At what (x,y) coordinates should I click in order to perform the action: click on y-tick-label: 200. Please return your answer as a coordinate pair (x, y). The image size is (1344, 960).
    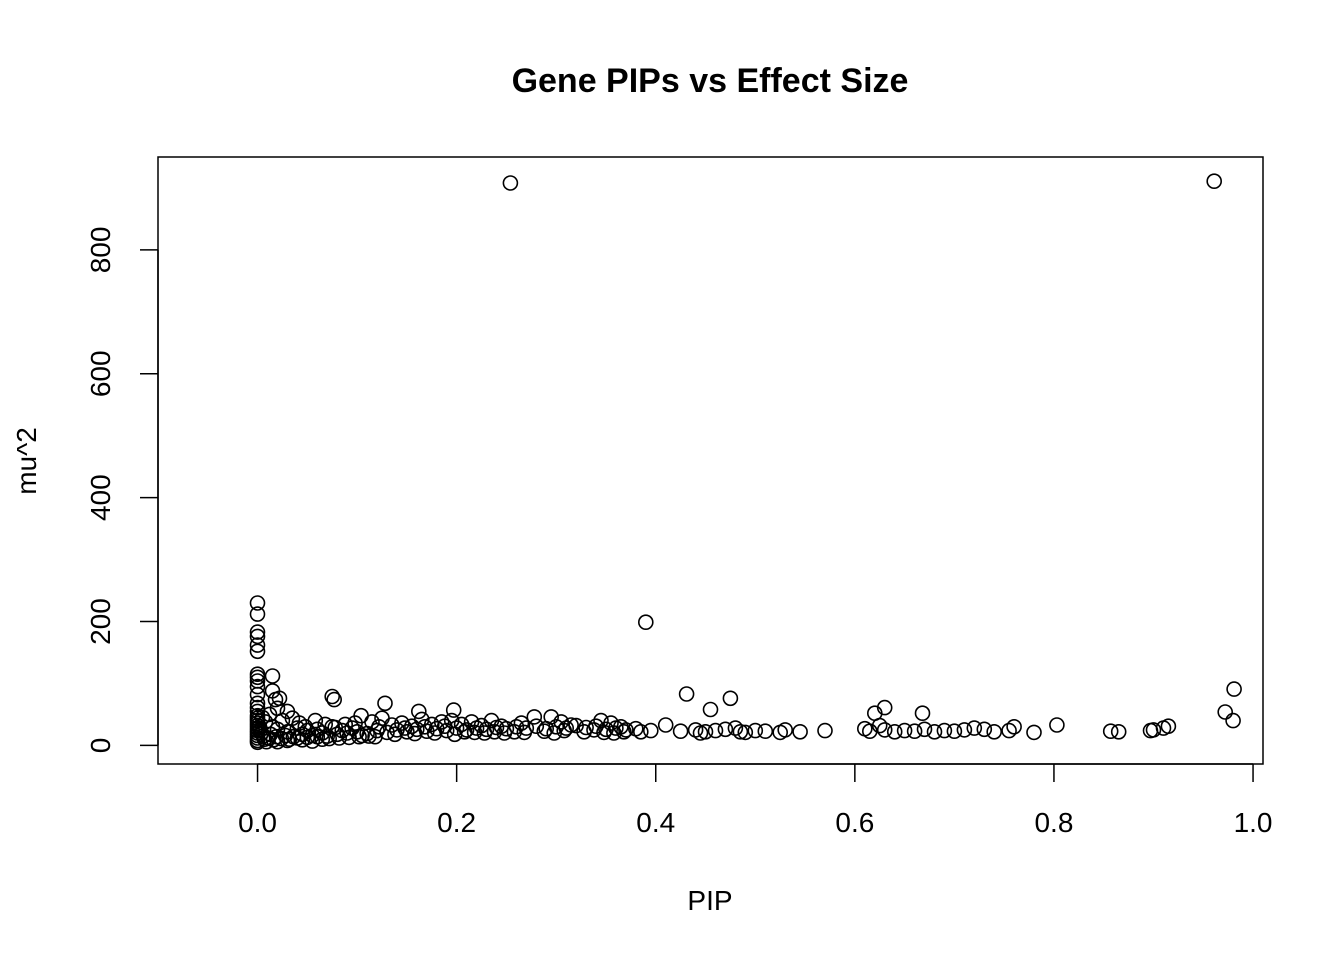
    Looking at the image, I should click on (100, 621).